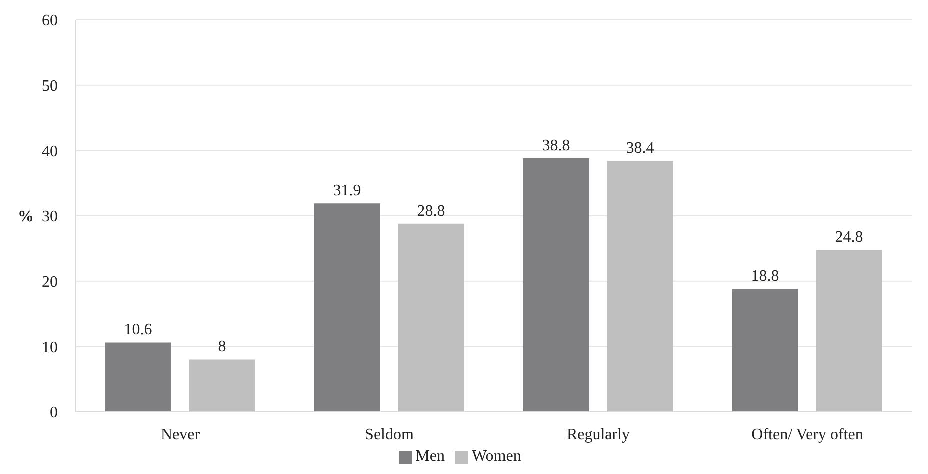 The image size is (928, 474). I want to click on y-tick-label: 0, so click(54, 413).